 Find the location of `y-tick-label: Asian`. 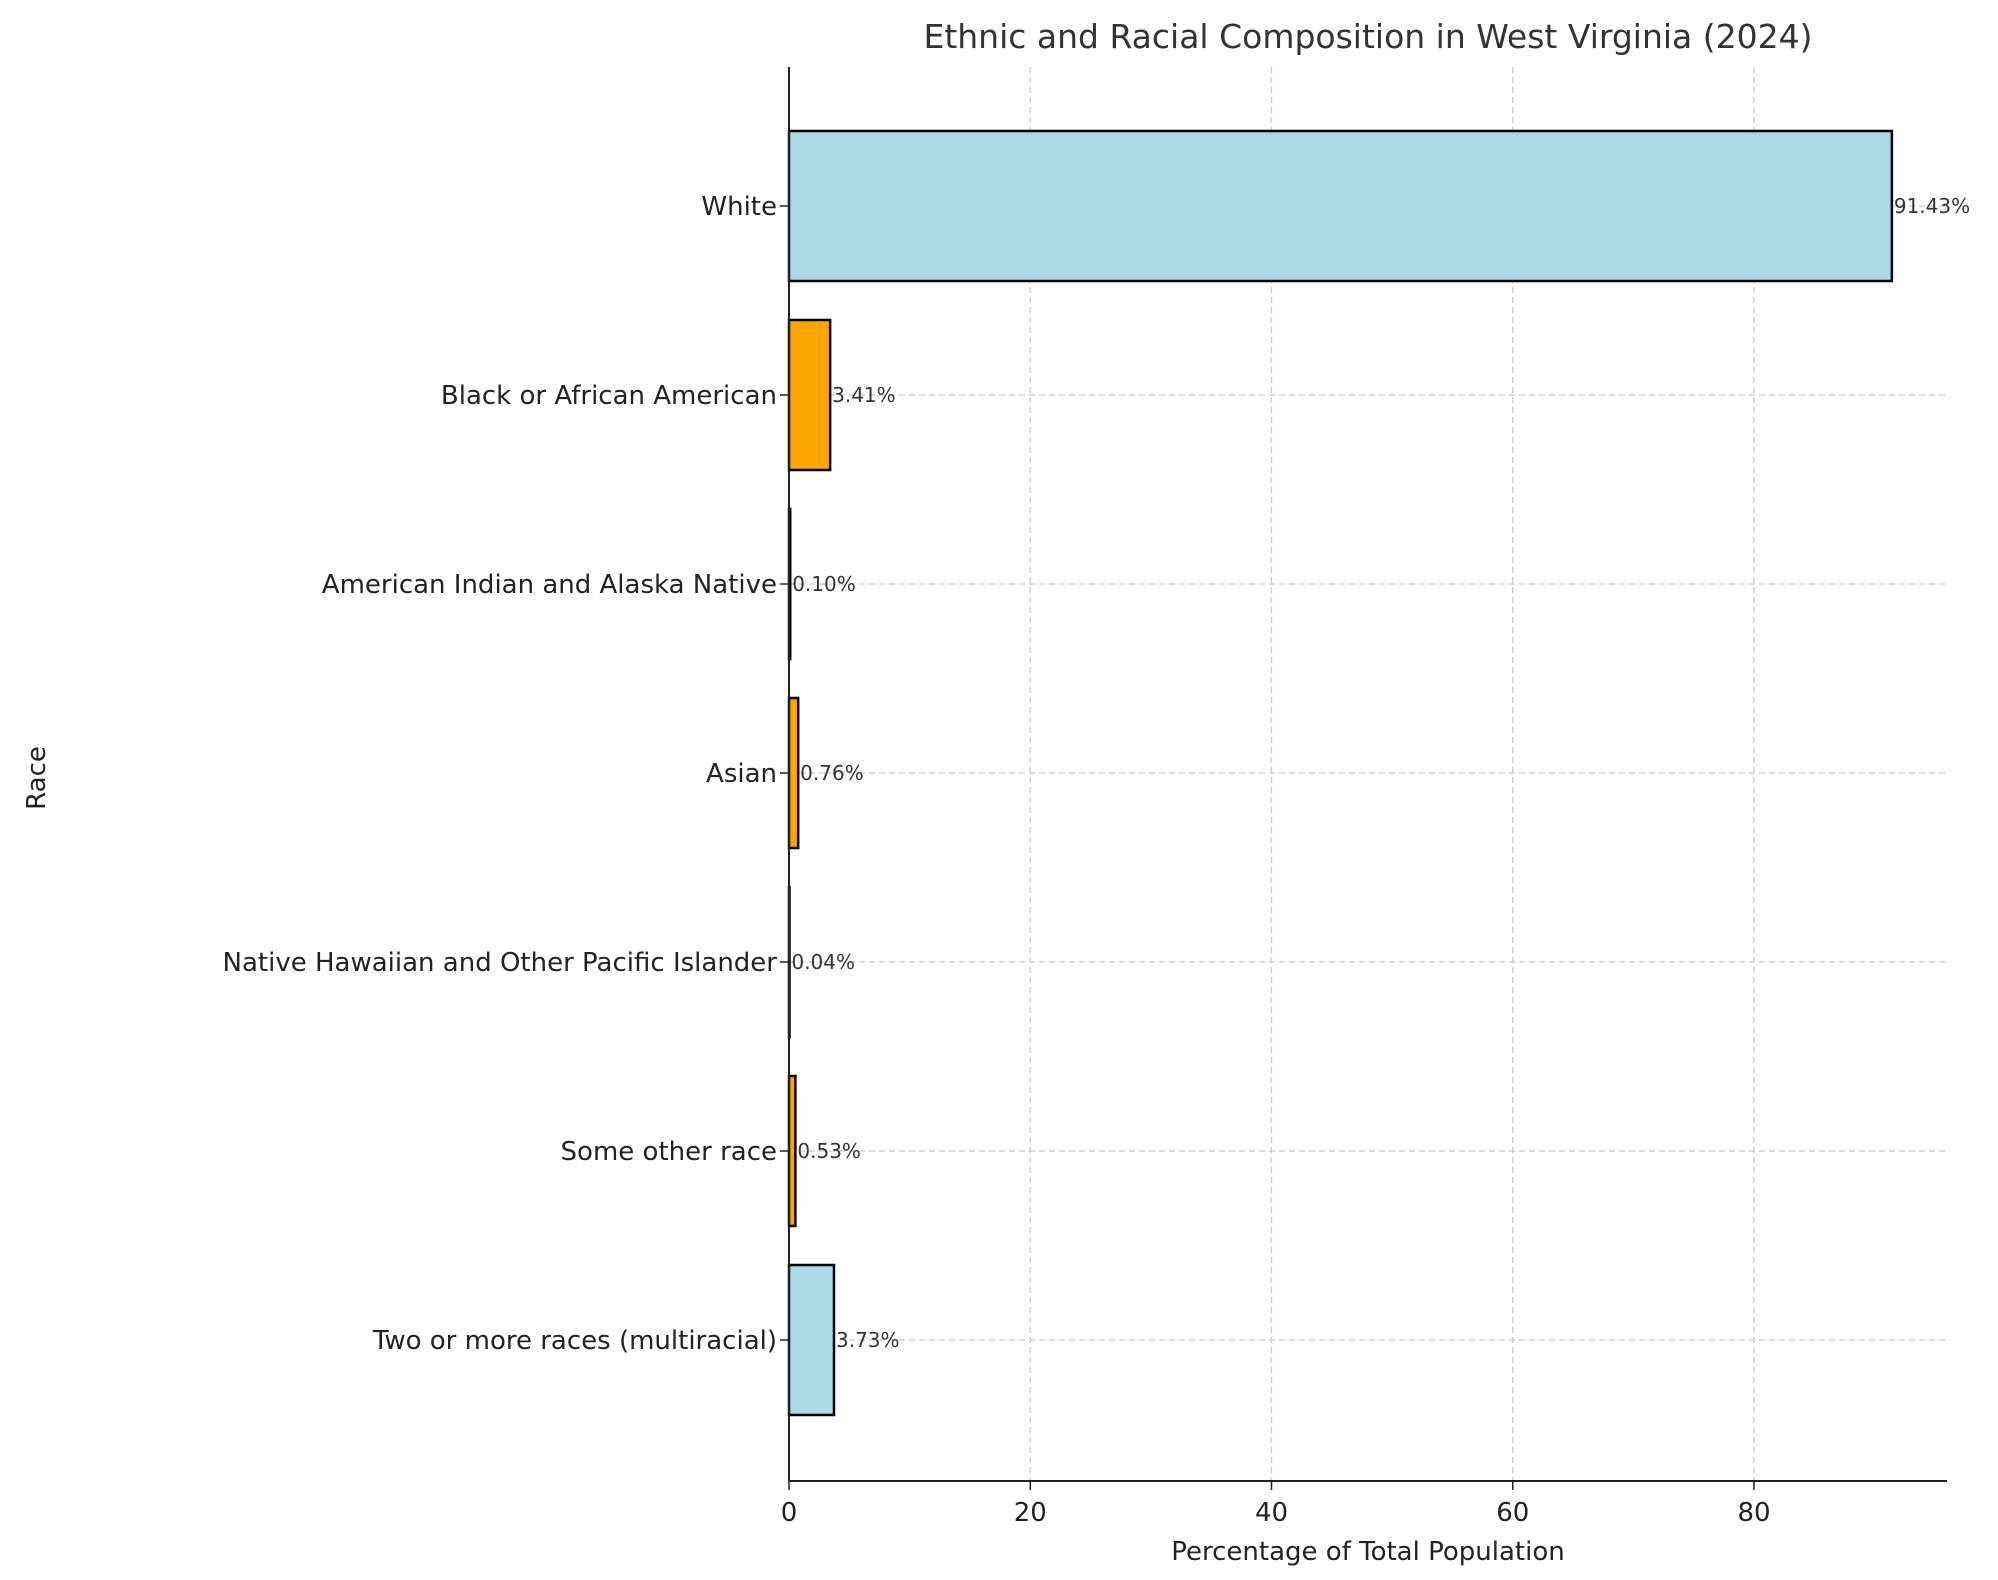

y-tick-label: Asian is located at coordinates (741, 774).